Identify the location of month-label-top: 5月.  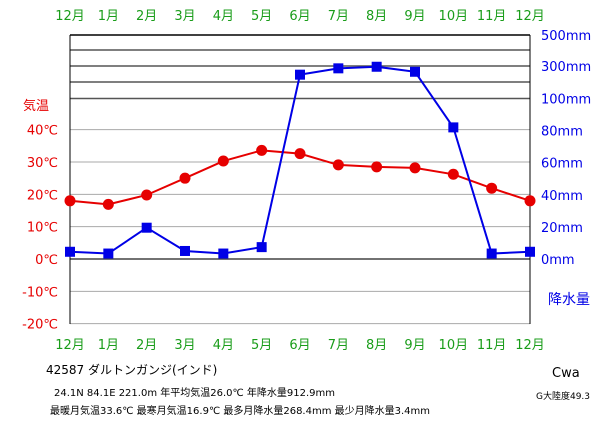
(261, 16).